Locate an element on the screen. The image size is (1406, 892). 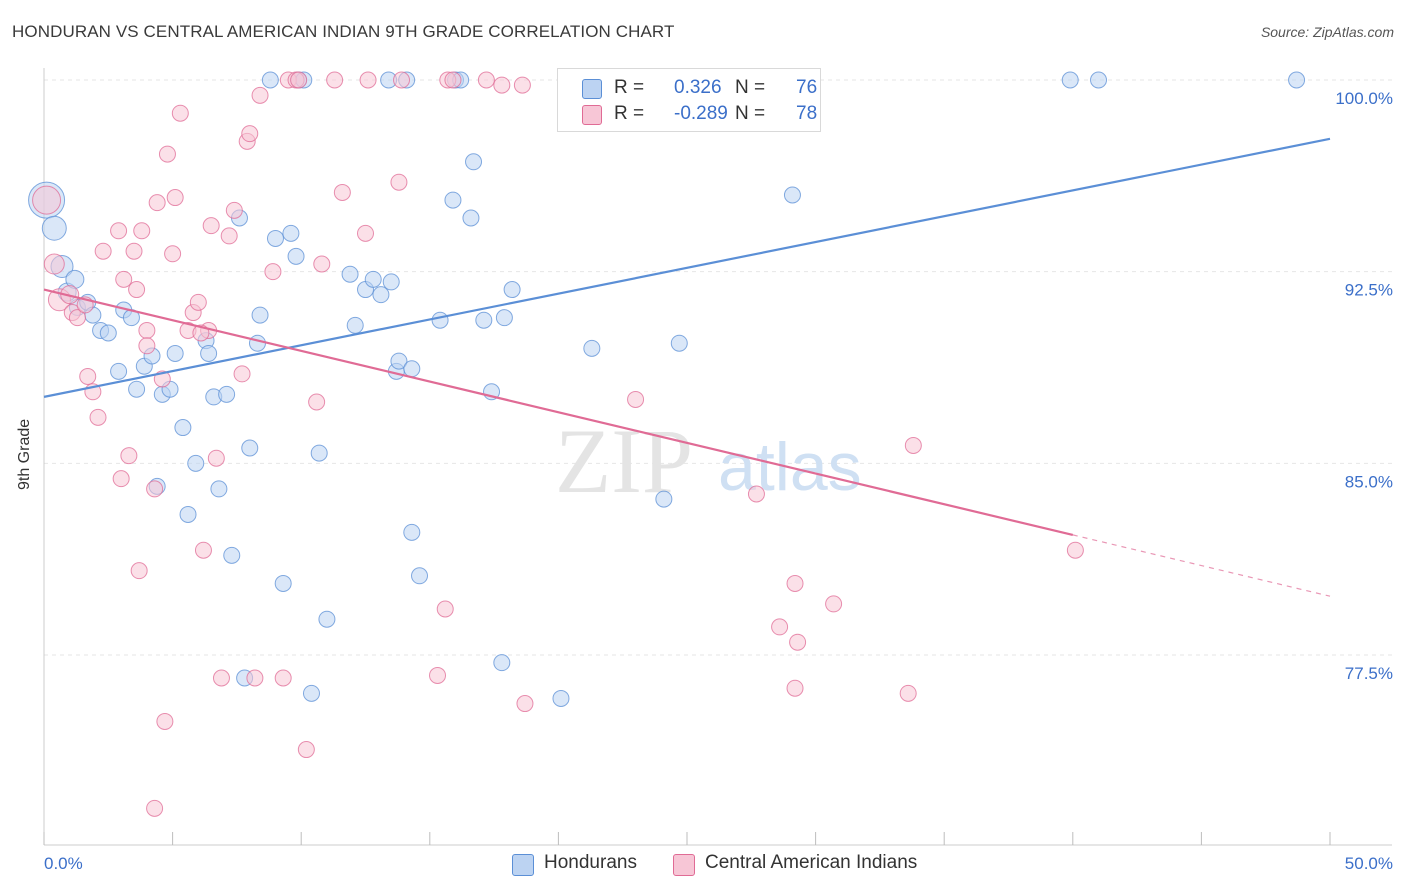
bottom-legend-label: Central American Indians is located at coordinates (811, 862).